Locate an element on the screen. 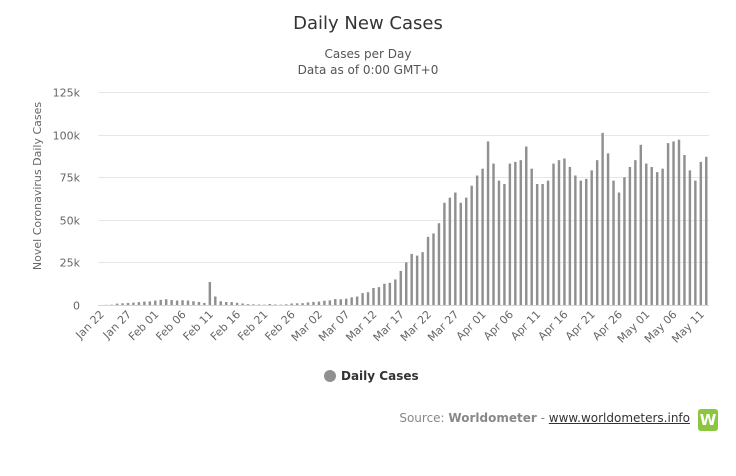 The width and height of the screenshot is (736, 476). source-link: www.worldometers.info is located at coordinates (619, 418).